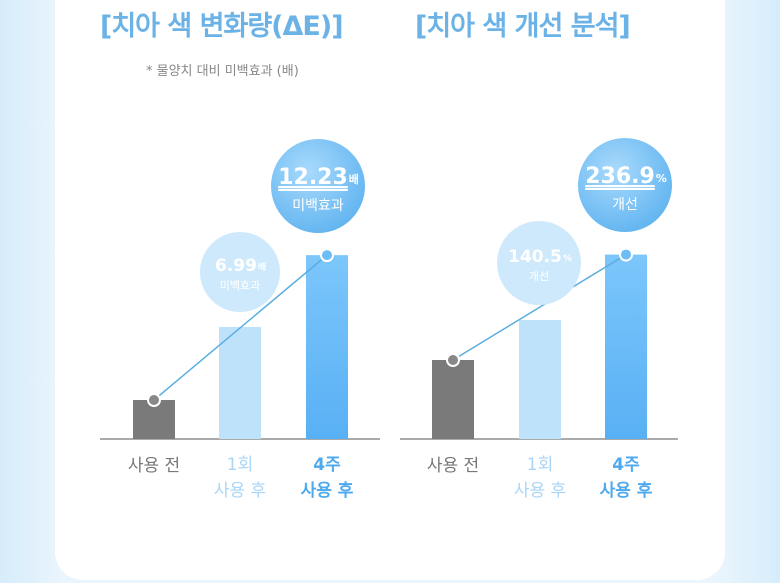 This screenshot has width=780, height=583. Describe the element at coordinates (222, 71) in the screenshot. I see `chart-note: * 물양치 대비 미백효과 (배)` at that location.